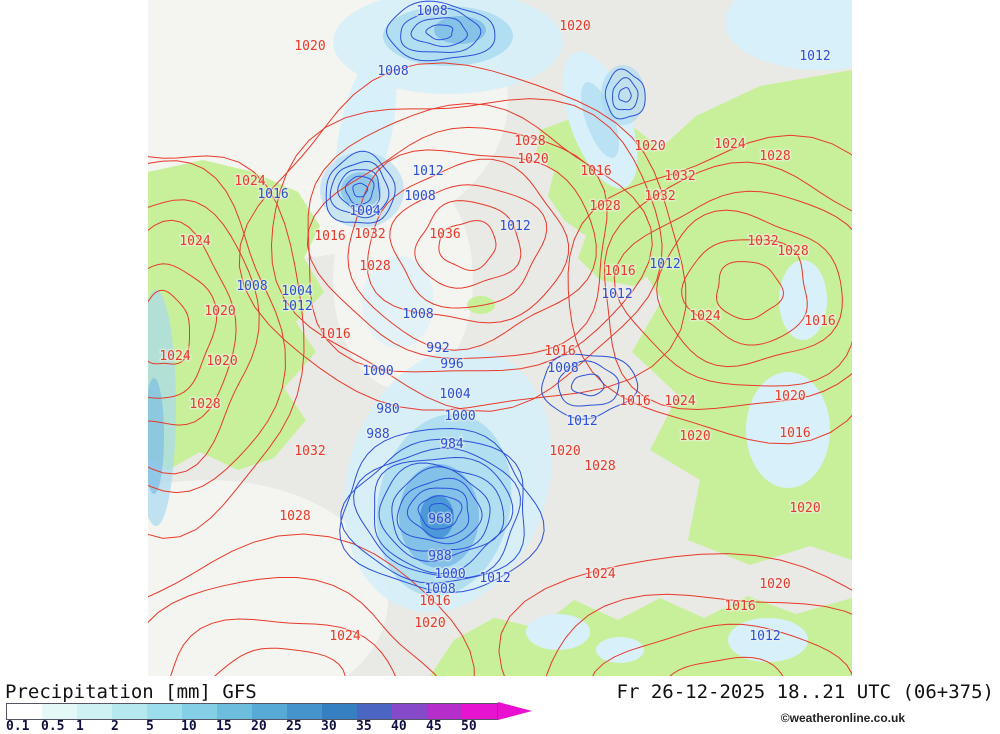 The image size is (1000, 734). What do you see at coordinates (762, 241) in the screenshot?
I see `pressure-label: 1032` at bounding box center [762, 241].